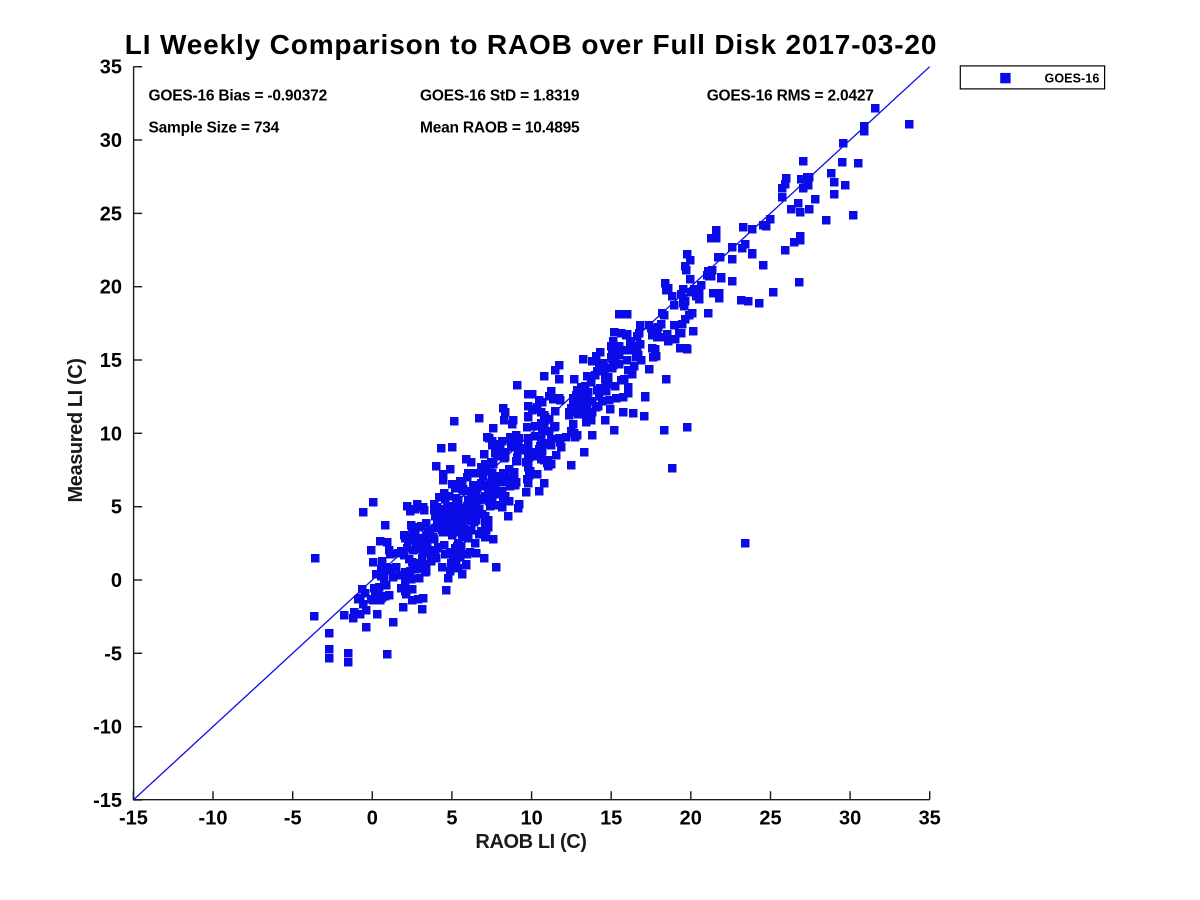 The image size is (1200, 900). Describe the element at coordinates (790, 96) in the screenshot. I see `svg-text: GOES-16 RMS = 2.0427` at that location.